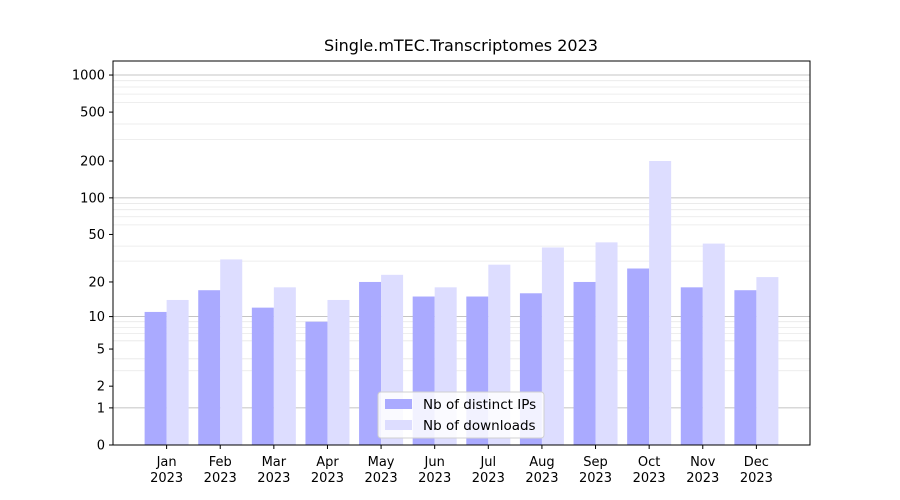 This screenshot has width=900, height=500. What do you see at coordinates (101, 408) in the screenshot?
I see `y-tick-label: 1` at bounding box center [101, 408].